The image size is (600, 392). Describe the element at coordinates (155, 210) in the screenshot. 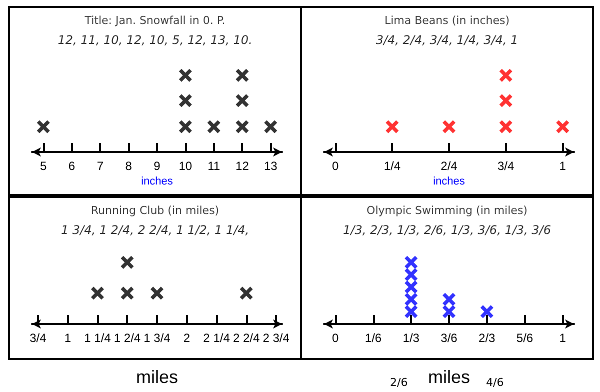

I see `chart-title: Running Club (in miles)` at that location.